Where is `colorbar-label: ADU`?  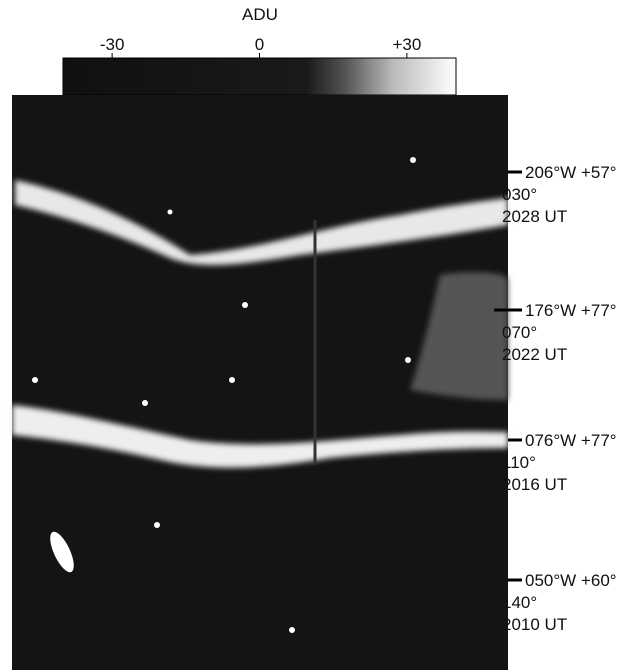
colorbar-label: ADU is located at coordinates (260, 14).